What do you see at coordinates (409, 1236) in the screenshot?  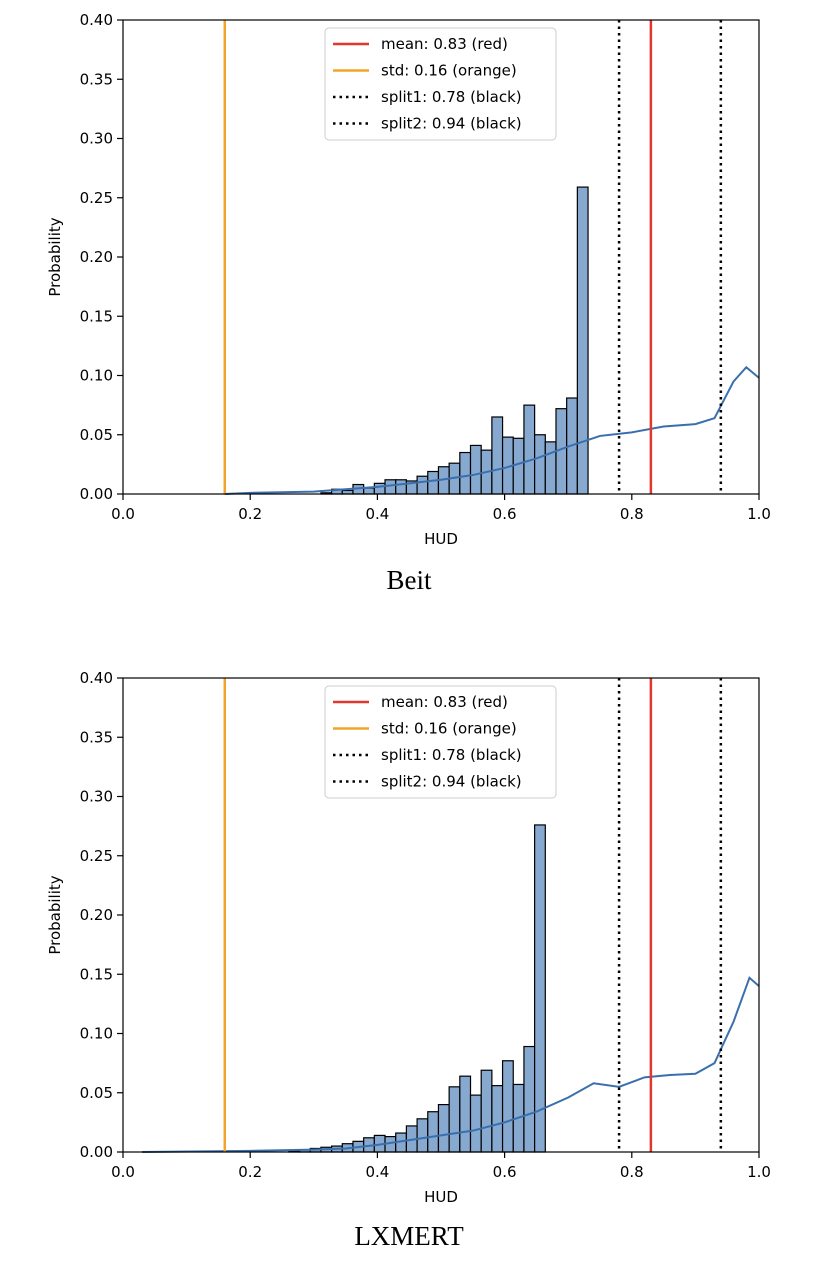 I see `chart-caption: LXMERT` at bounding box center [409, 1236].